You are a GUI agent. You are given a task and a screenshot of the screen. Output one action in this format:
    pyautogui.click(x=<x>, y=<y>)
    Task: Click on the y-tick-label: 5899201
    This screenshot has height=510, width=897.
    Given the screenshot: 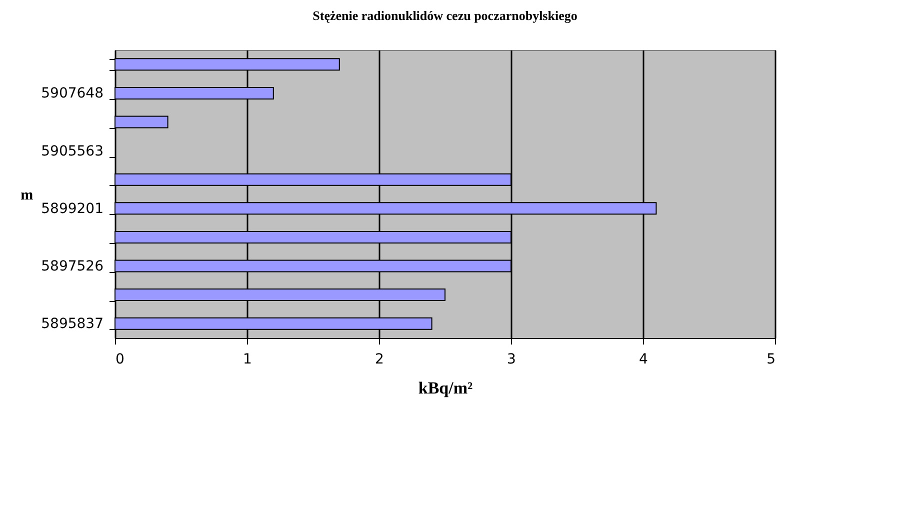 What is the action you would take?
    pyautogui.click(x=72, y=208)
    